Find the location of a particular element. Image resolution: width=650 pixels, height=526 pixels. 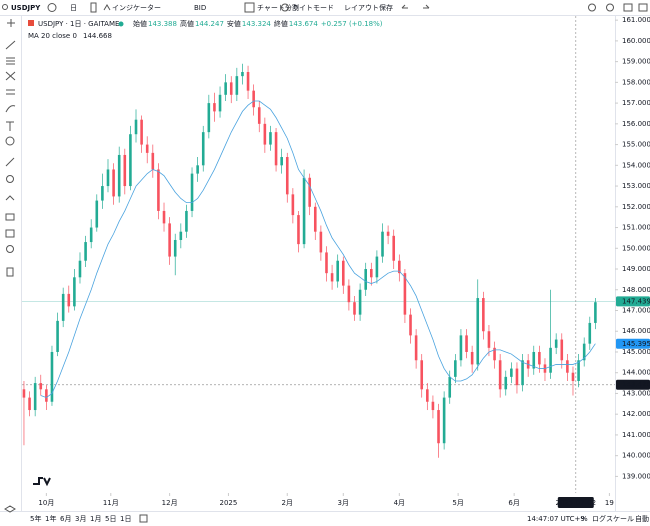

settings-icon is located at coordinates (610, 7).